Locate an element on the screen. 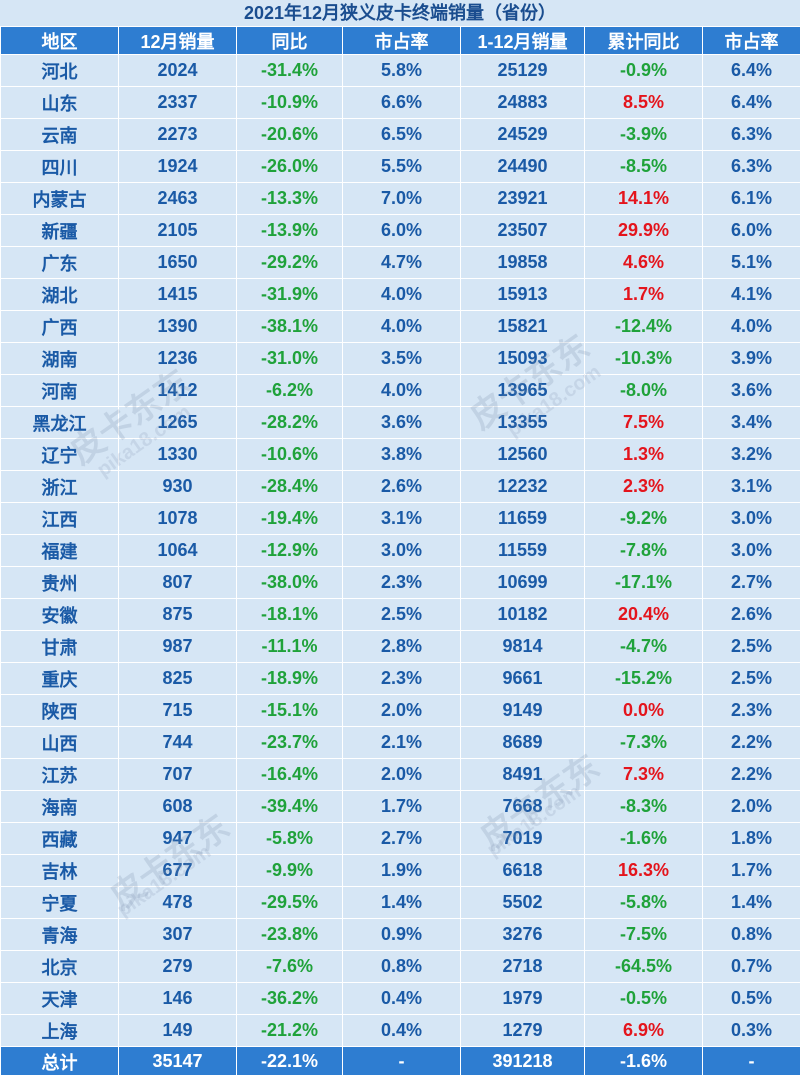 This screenshot has height=1075, width=800. cell-ytd-yoy: 1.3% is located at coordinates (643, 454).